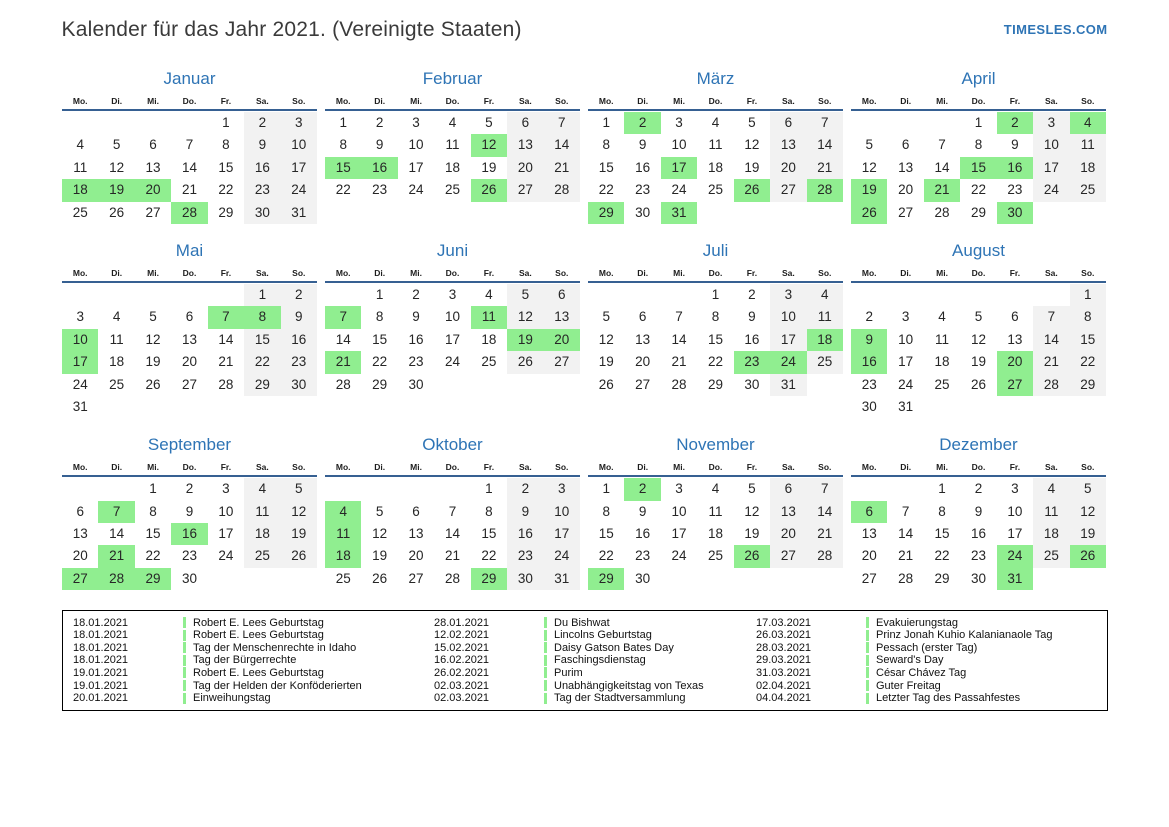  I want to click on day-cell: 31, so click(298, 212).